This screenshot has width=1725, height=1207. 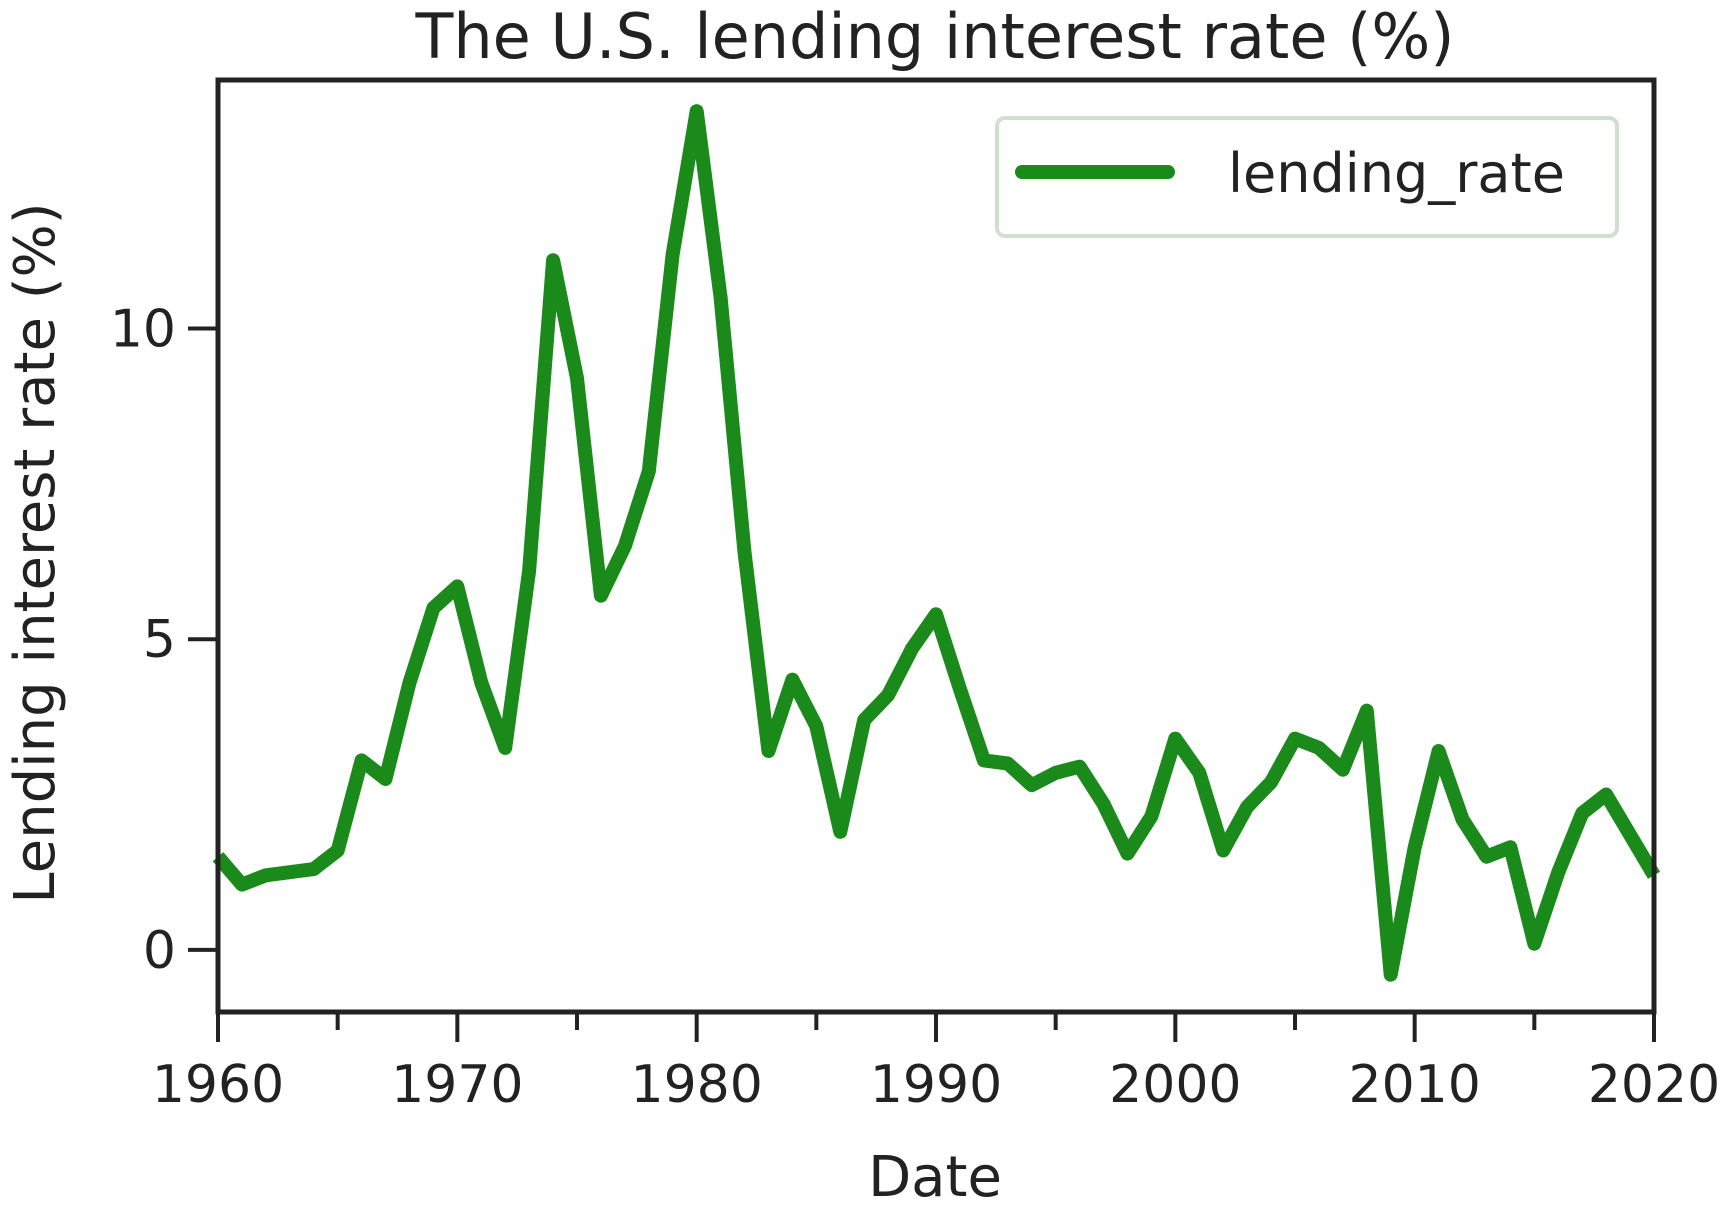 I want to click on x-tick-label-2000: 2000, so click(x=1175, y=1085).